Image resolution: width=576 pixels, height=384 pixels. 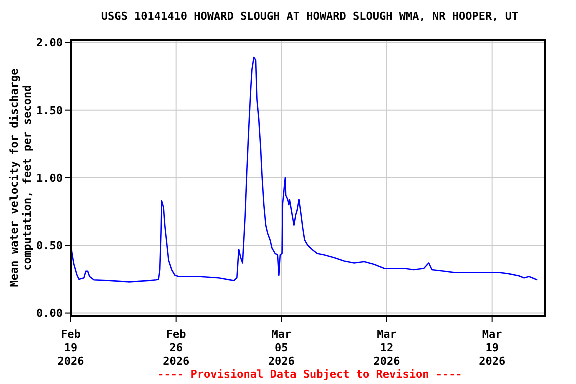 I want to click on chart-title: USGS 10141410 HOWARD SLOUGH AT HOWARD SLOUGH WMA, NR HOOPER, UT, so click(x=310, y=16).